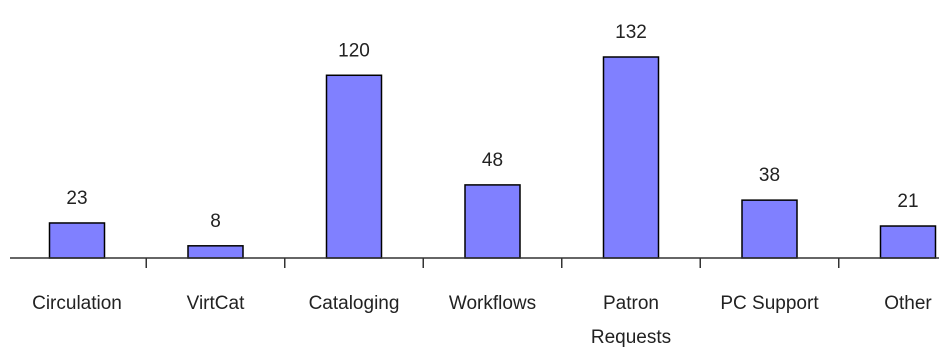 The height and width of the screenshot is (357, 939). I want to click on data-label-other: 21, so click(907, 201).